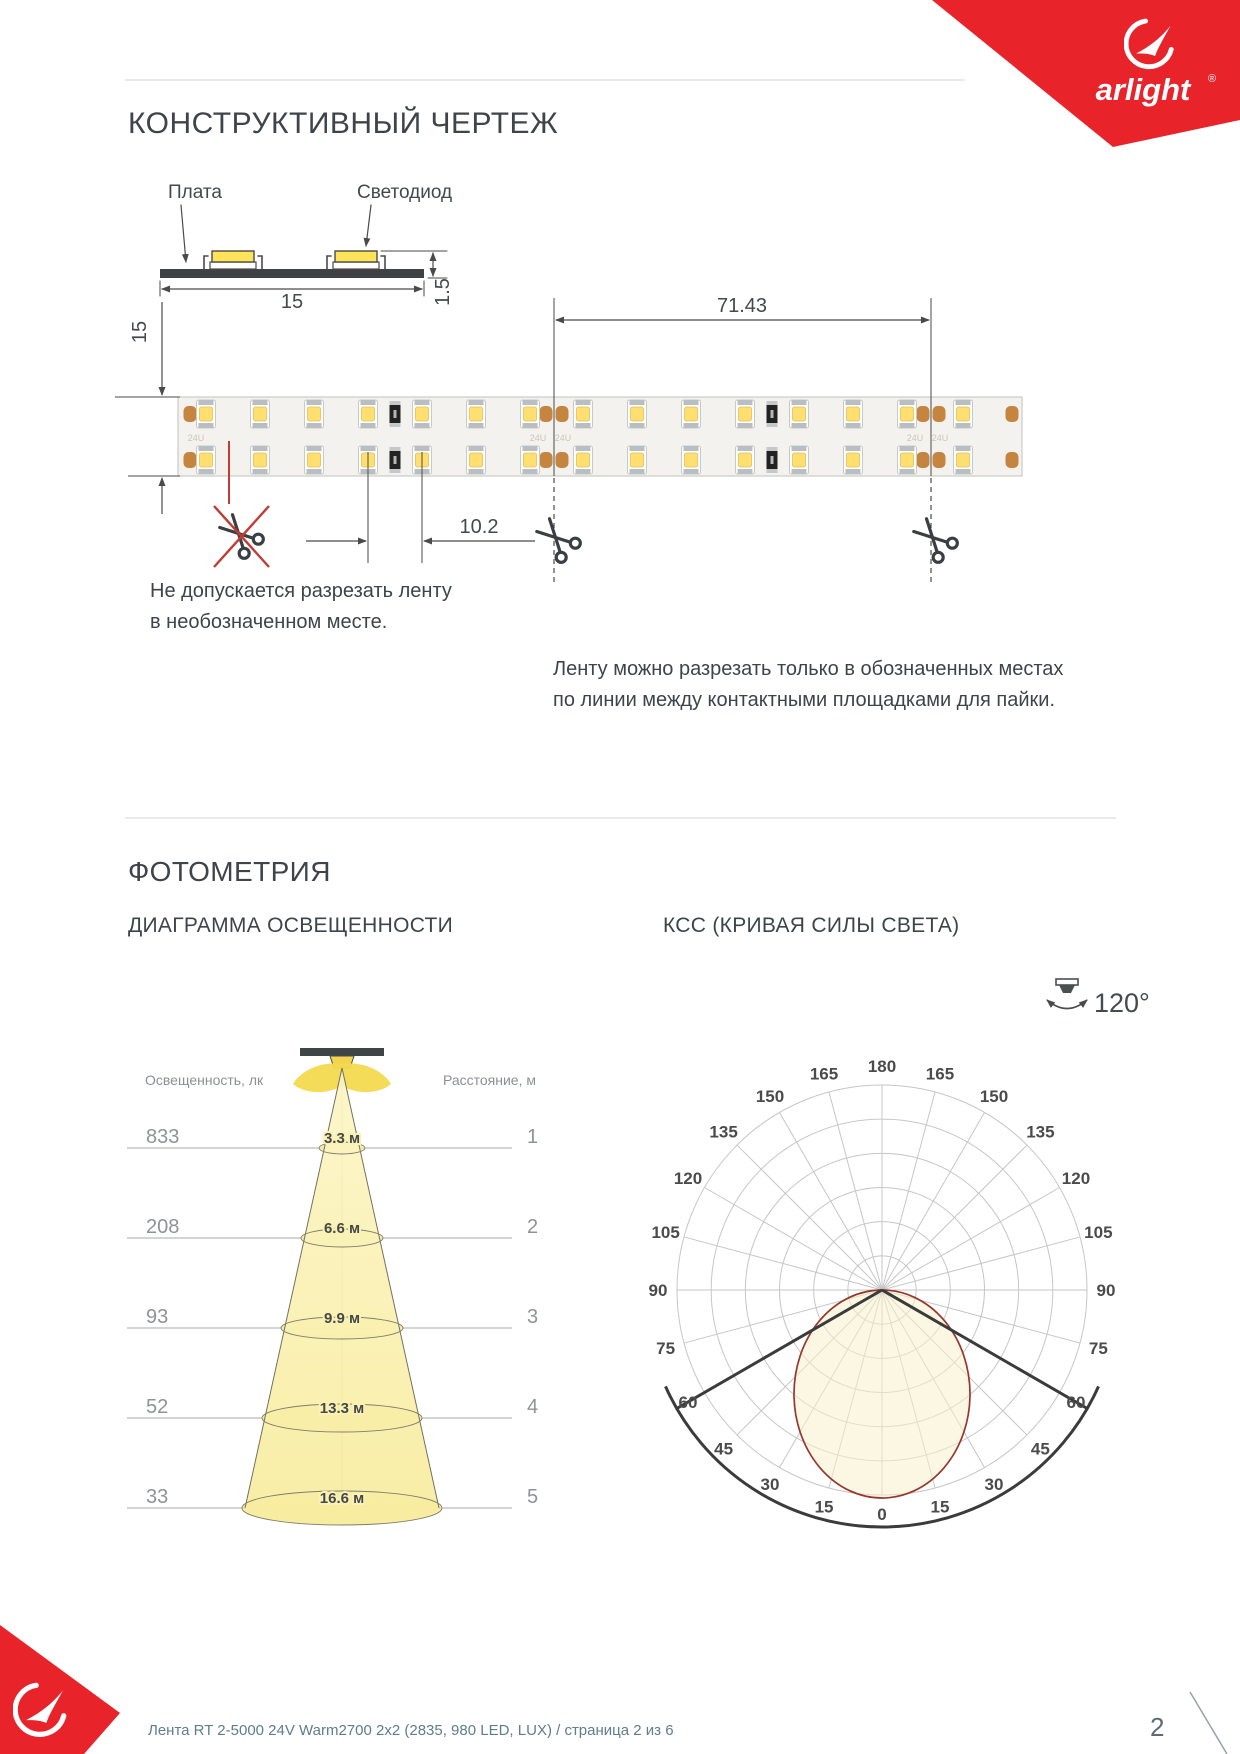 Image resolution: width=1240 pixels, height=1754 pixels. What do you see at coordinates (1208, 1722) in the screenshot?
I see `footer-slash` at bounding box center [1208, 1722].